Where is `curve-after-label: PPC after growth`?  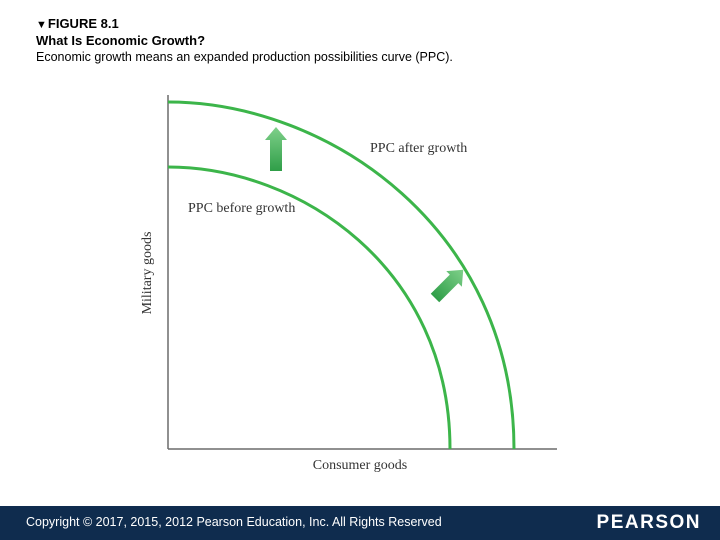
curve-after-label: PPC after growth is located at coordinates (418, 148).